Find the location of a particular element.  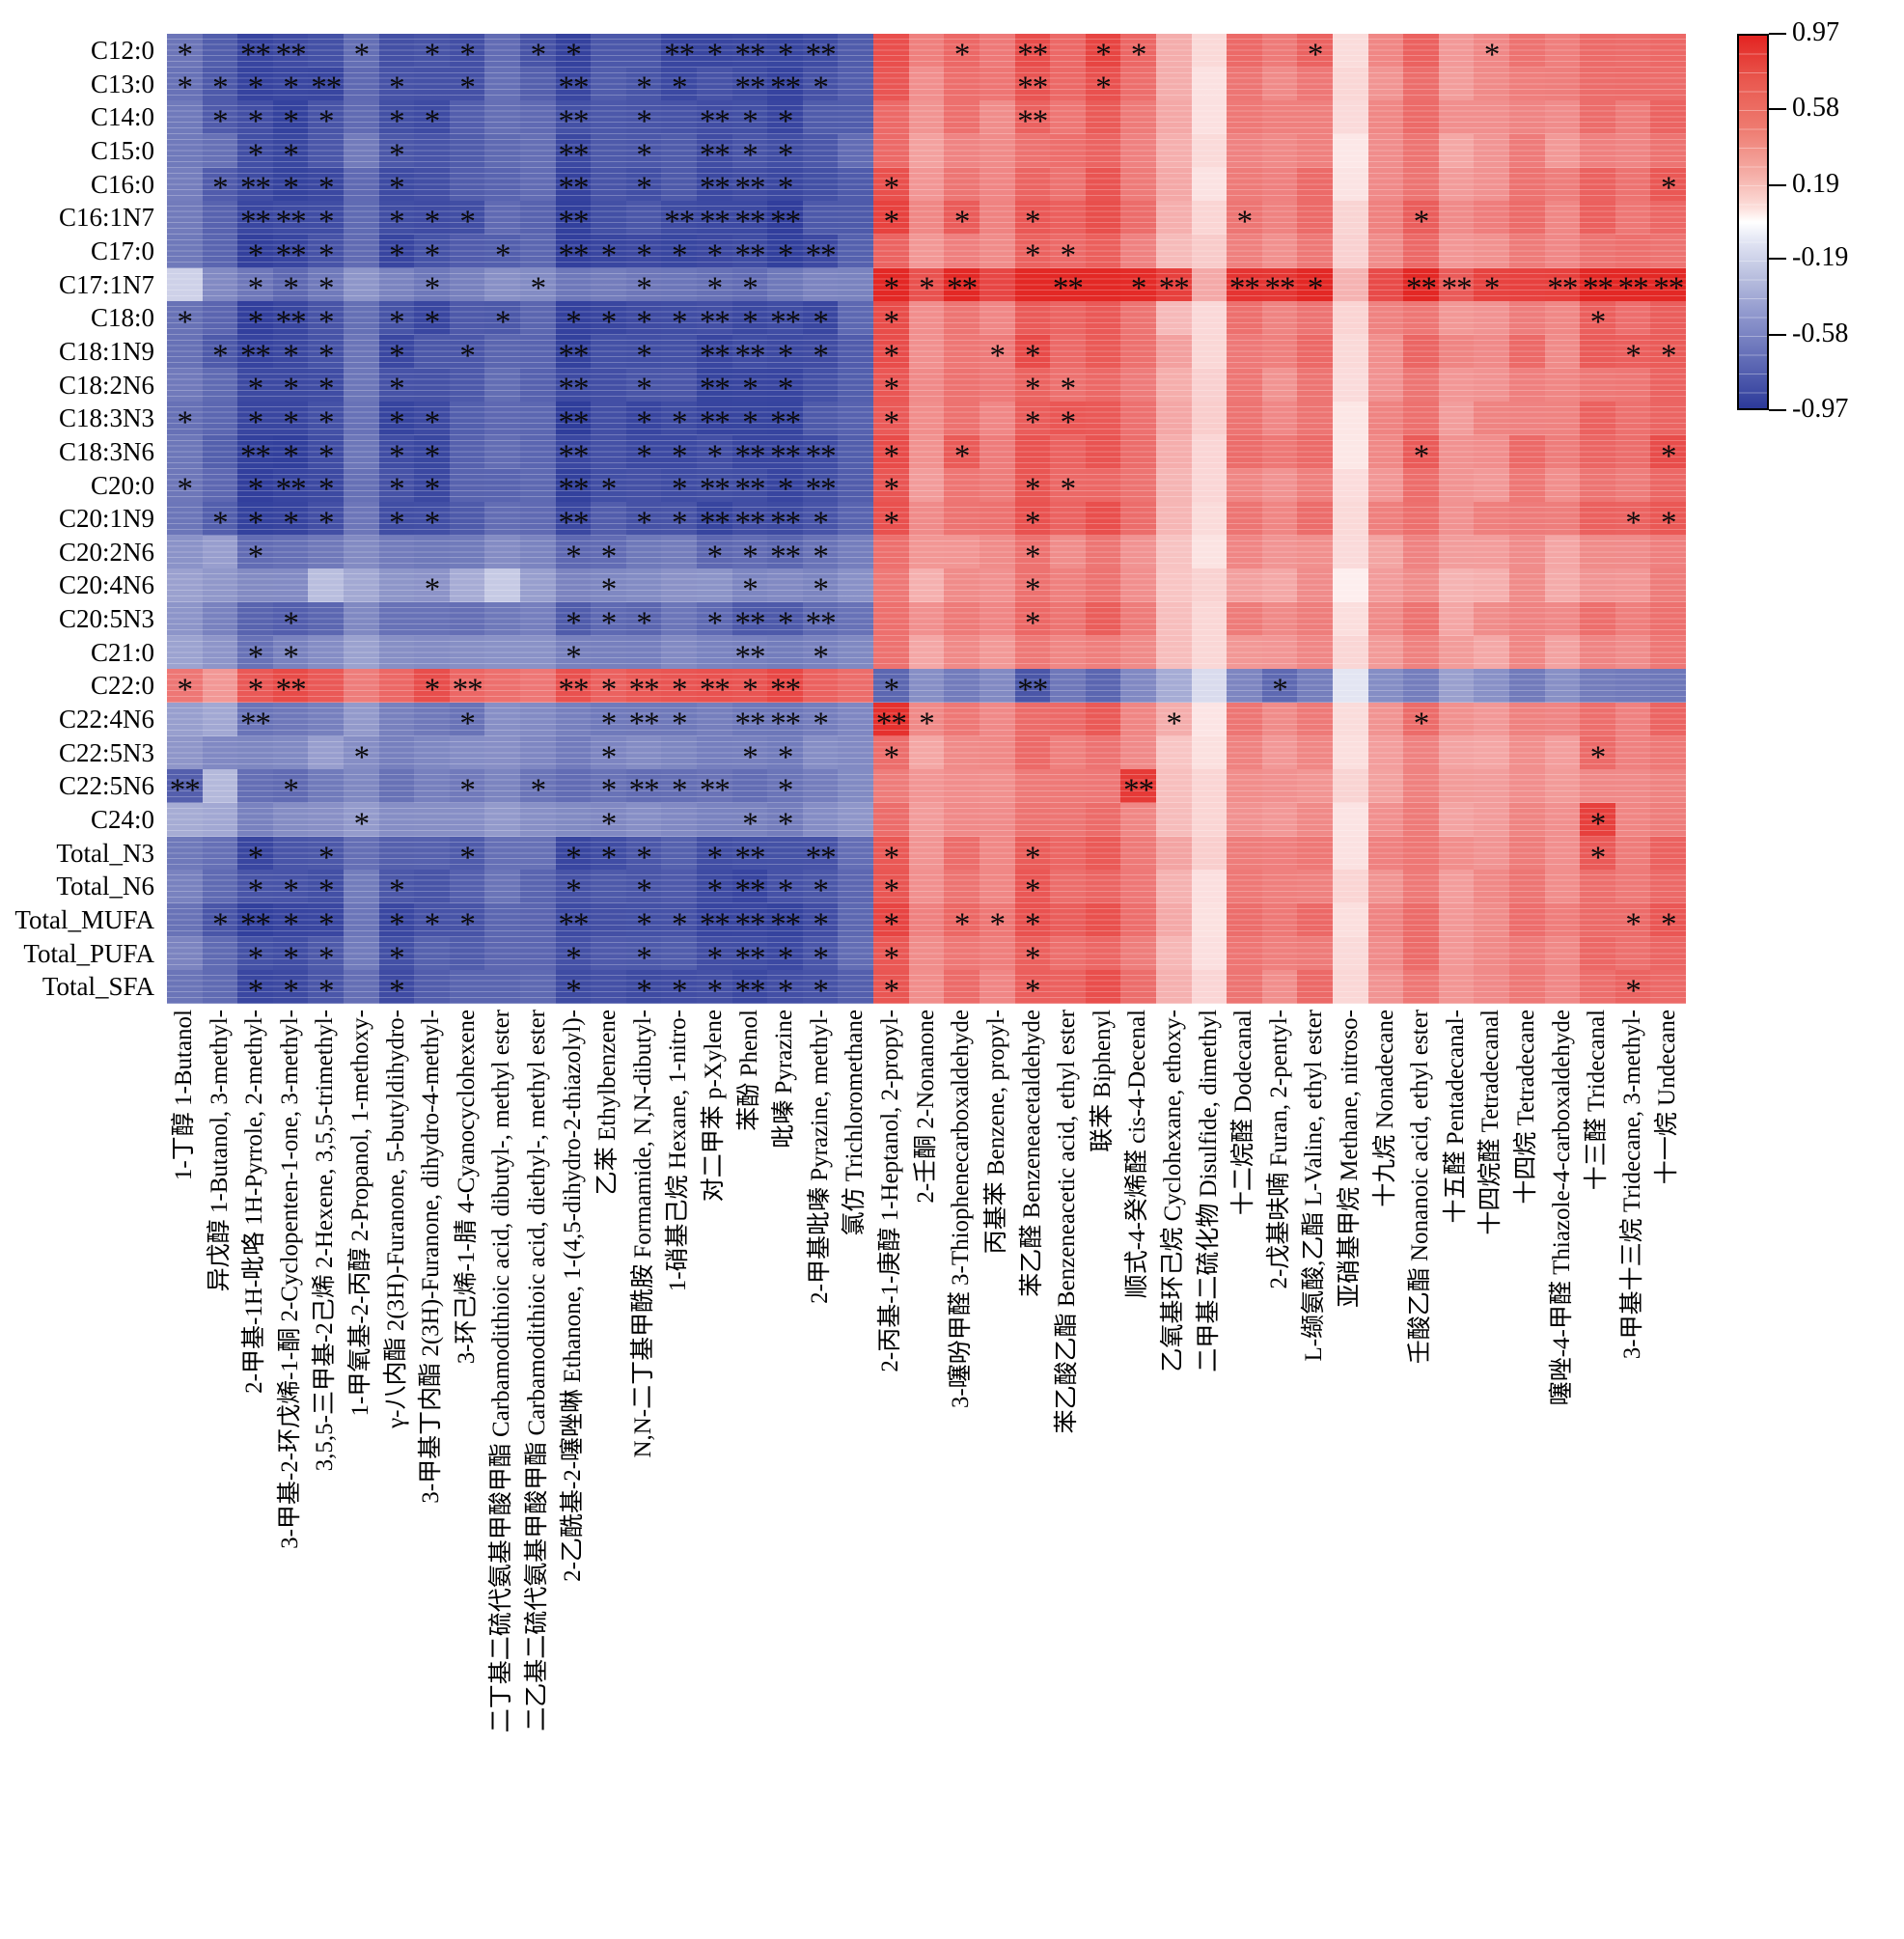

x-axis-label: 2-戊基呋喃 Furan, 2-pentyl- is located at coordinates (1279, 1149).